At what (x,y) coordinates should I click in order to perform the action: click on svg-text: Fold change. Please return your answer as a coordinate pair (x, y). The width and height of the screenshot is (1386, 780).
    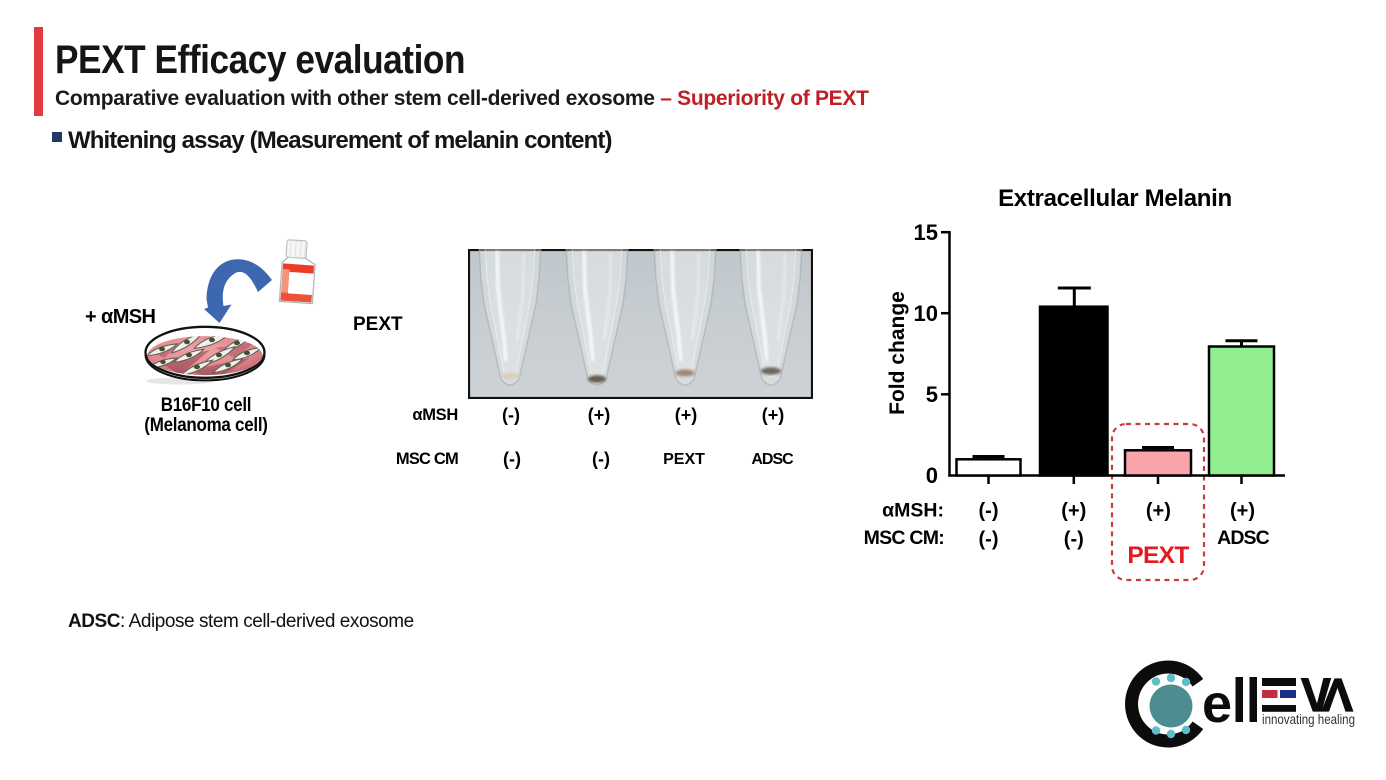
    Looking at the image, I should click on (897, 353).